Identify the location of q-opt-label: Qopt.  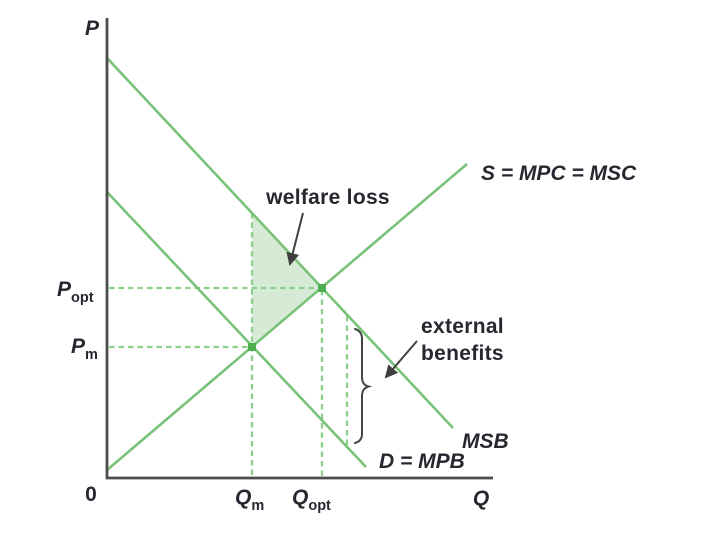
(311, 500).